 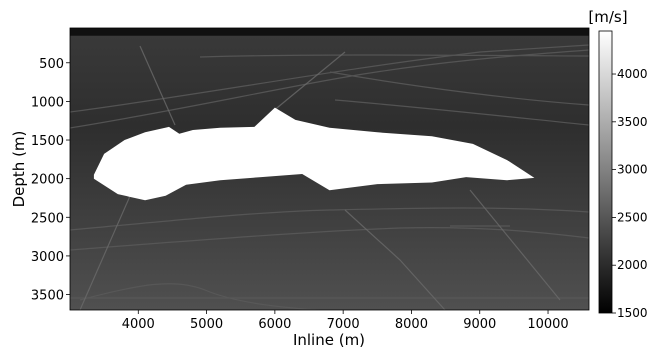 I want to click on colorbar-tick-label: 1500, so click(x=632, y=313).